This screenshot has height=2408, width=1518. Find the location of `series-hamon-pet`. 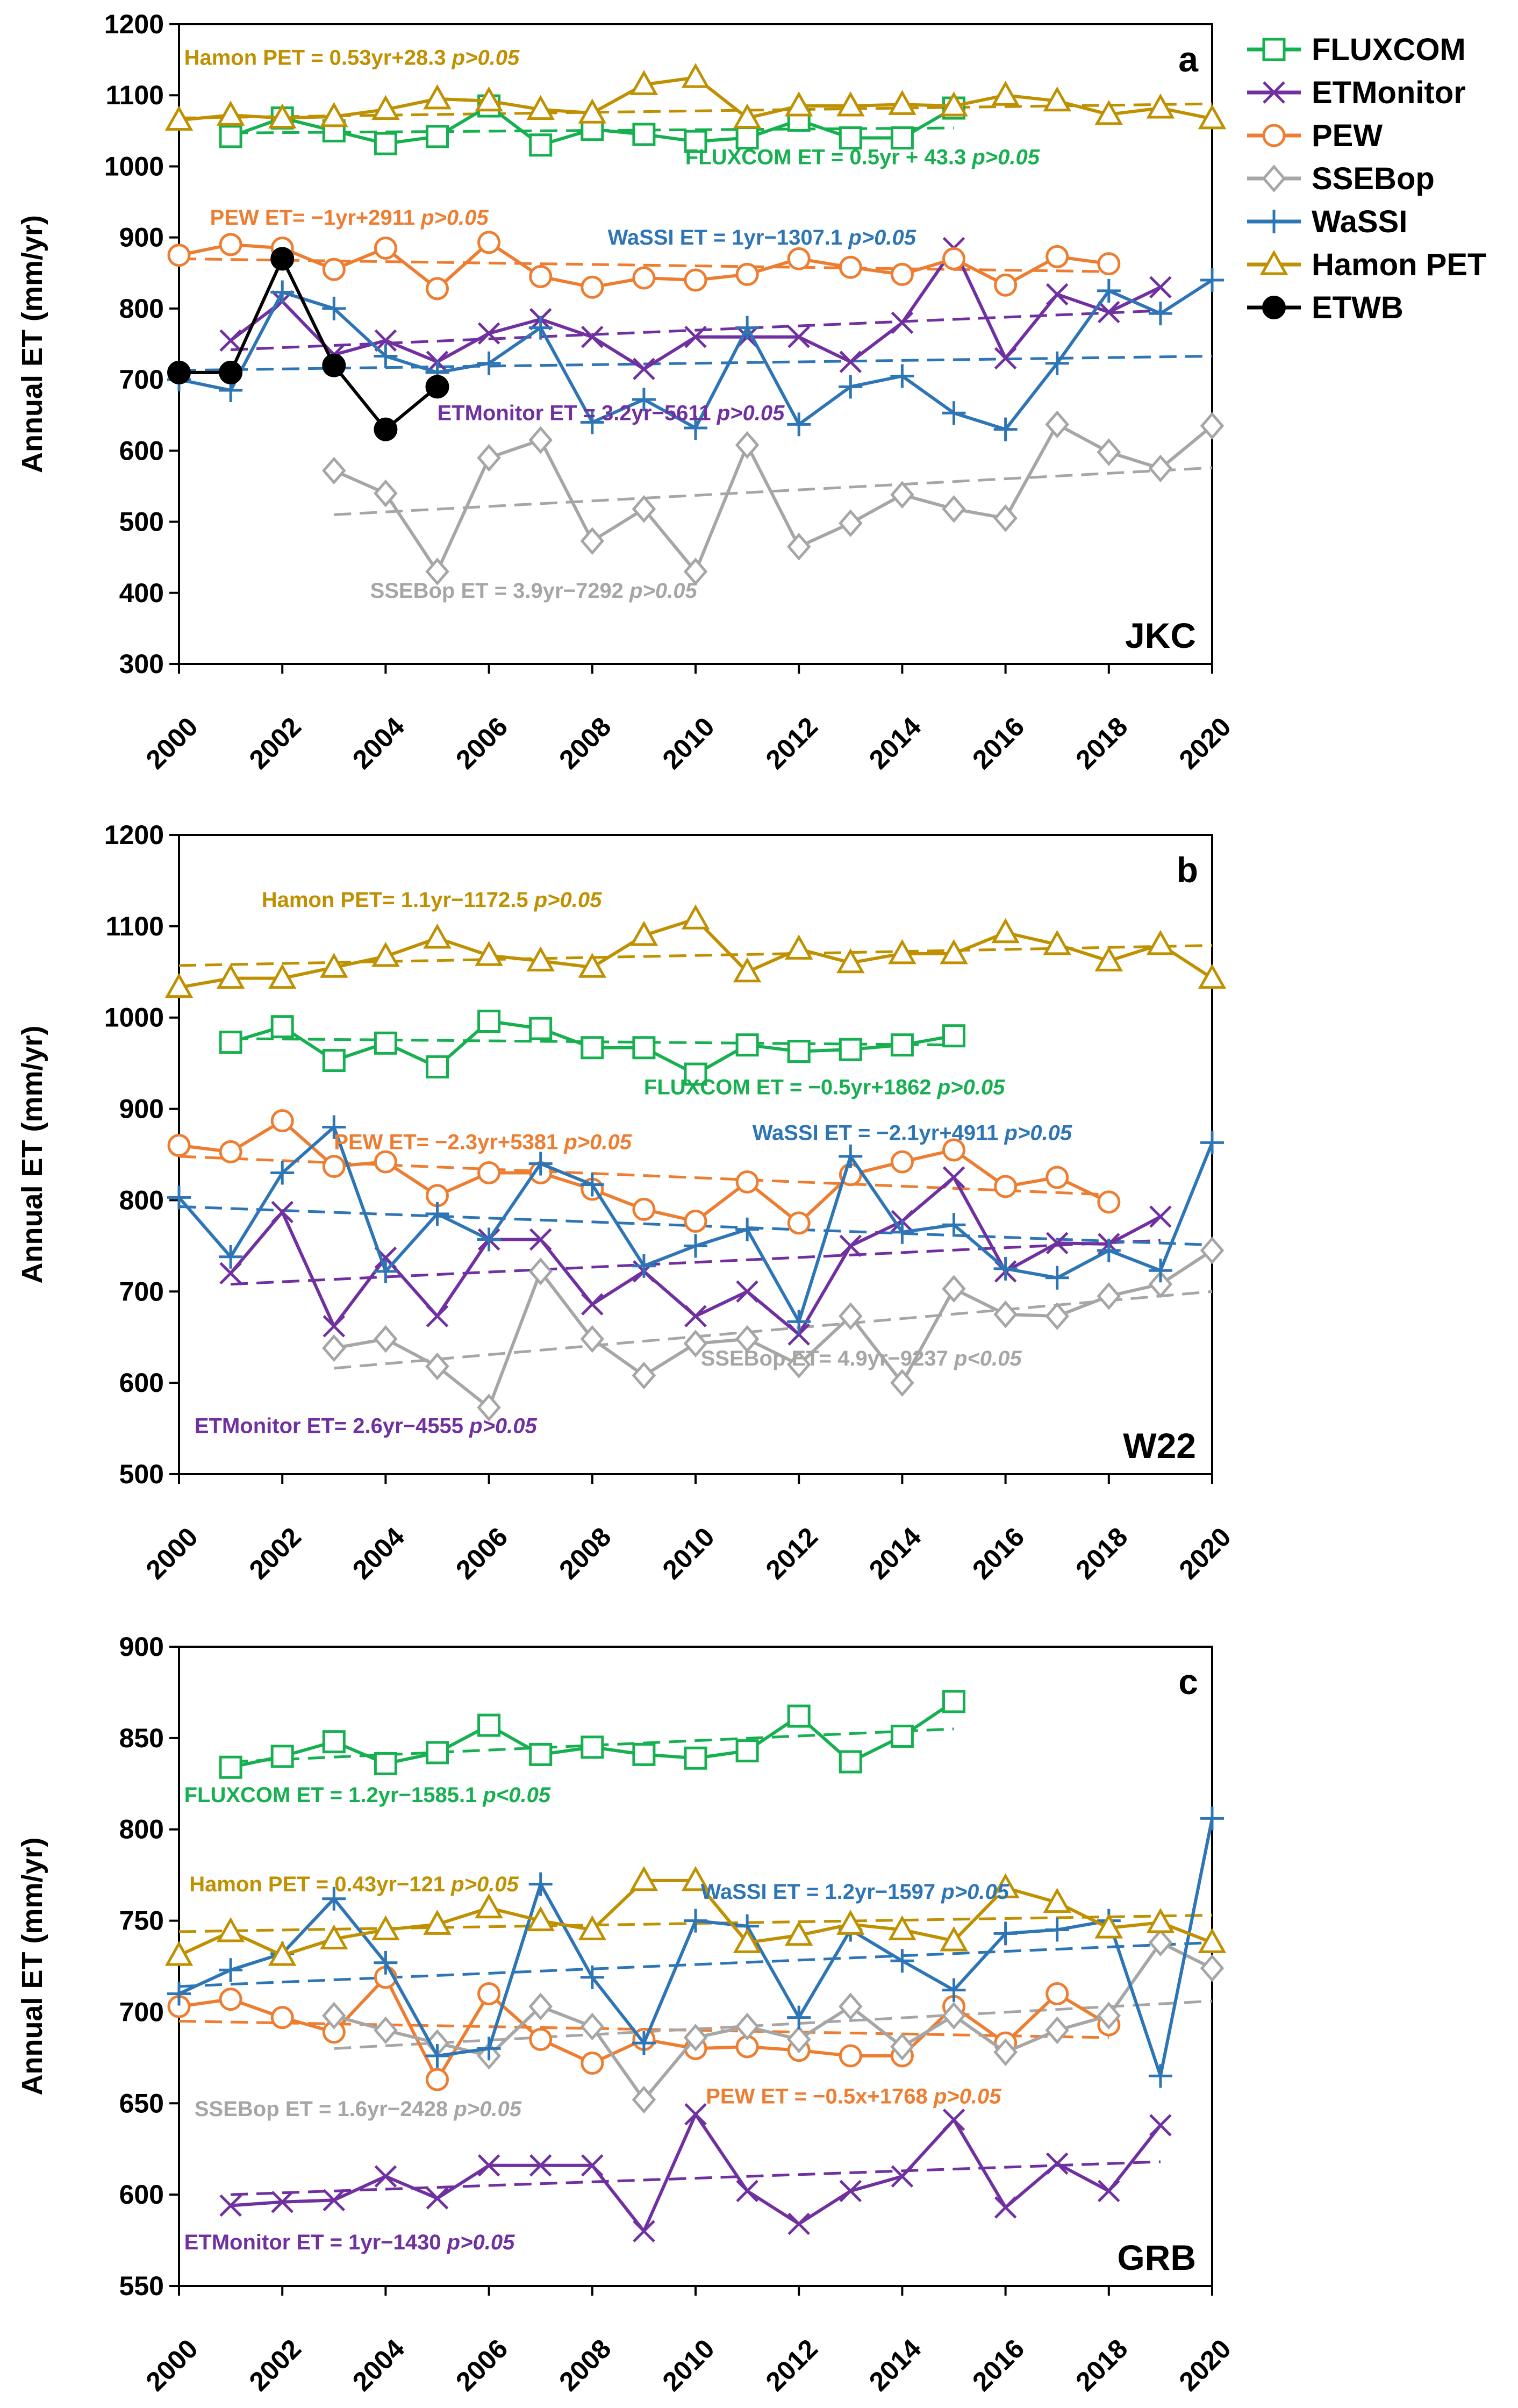

series-hamon-pet is located at coordinates (696, 97).